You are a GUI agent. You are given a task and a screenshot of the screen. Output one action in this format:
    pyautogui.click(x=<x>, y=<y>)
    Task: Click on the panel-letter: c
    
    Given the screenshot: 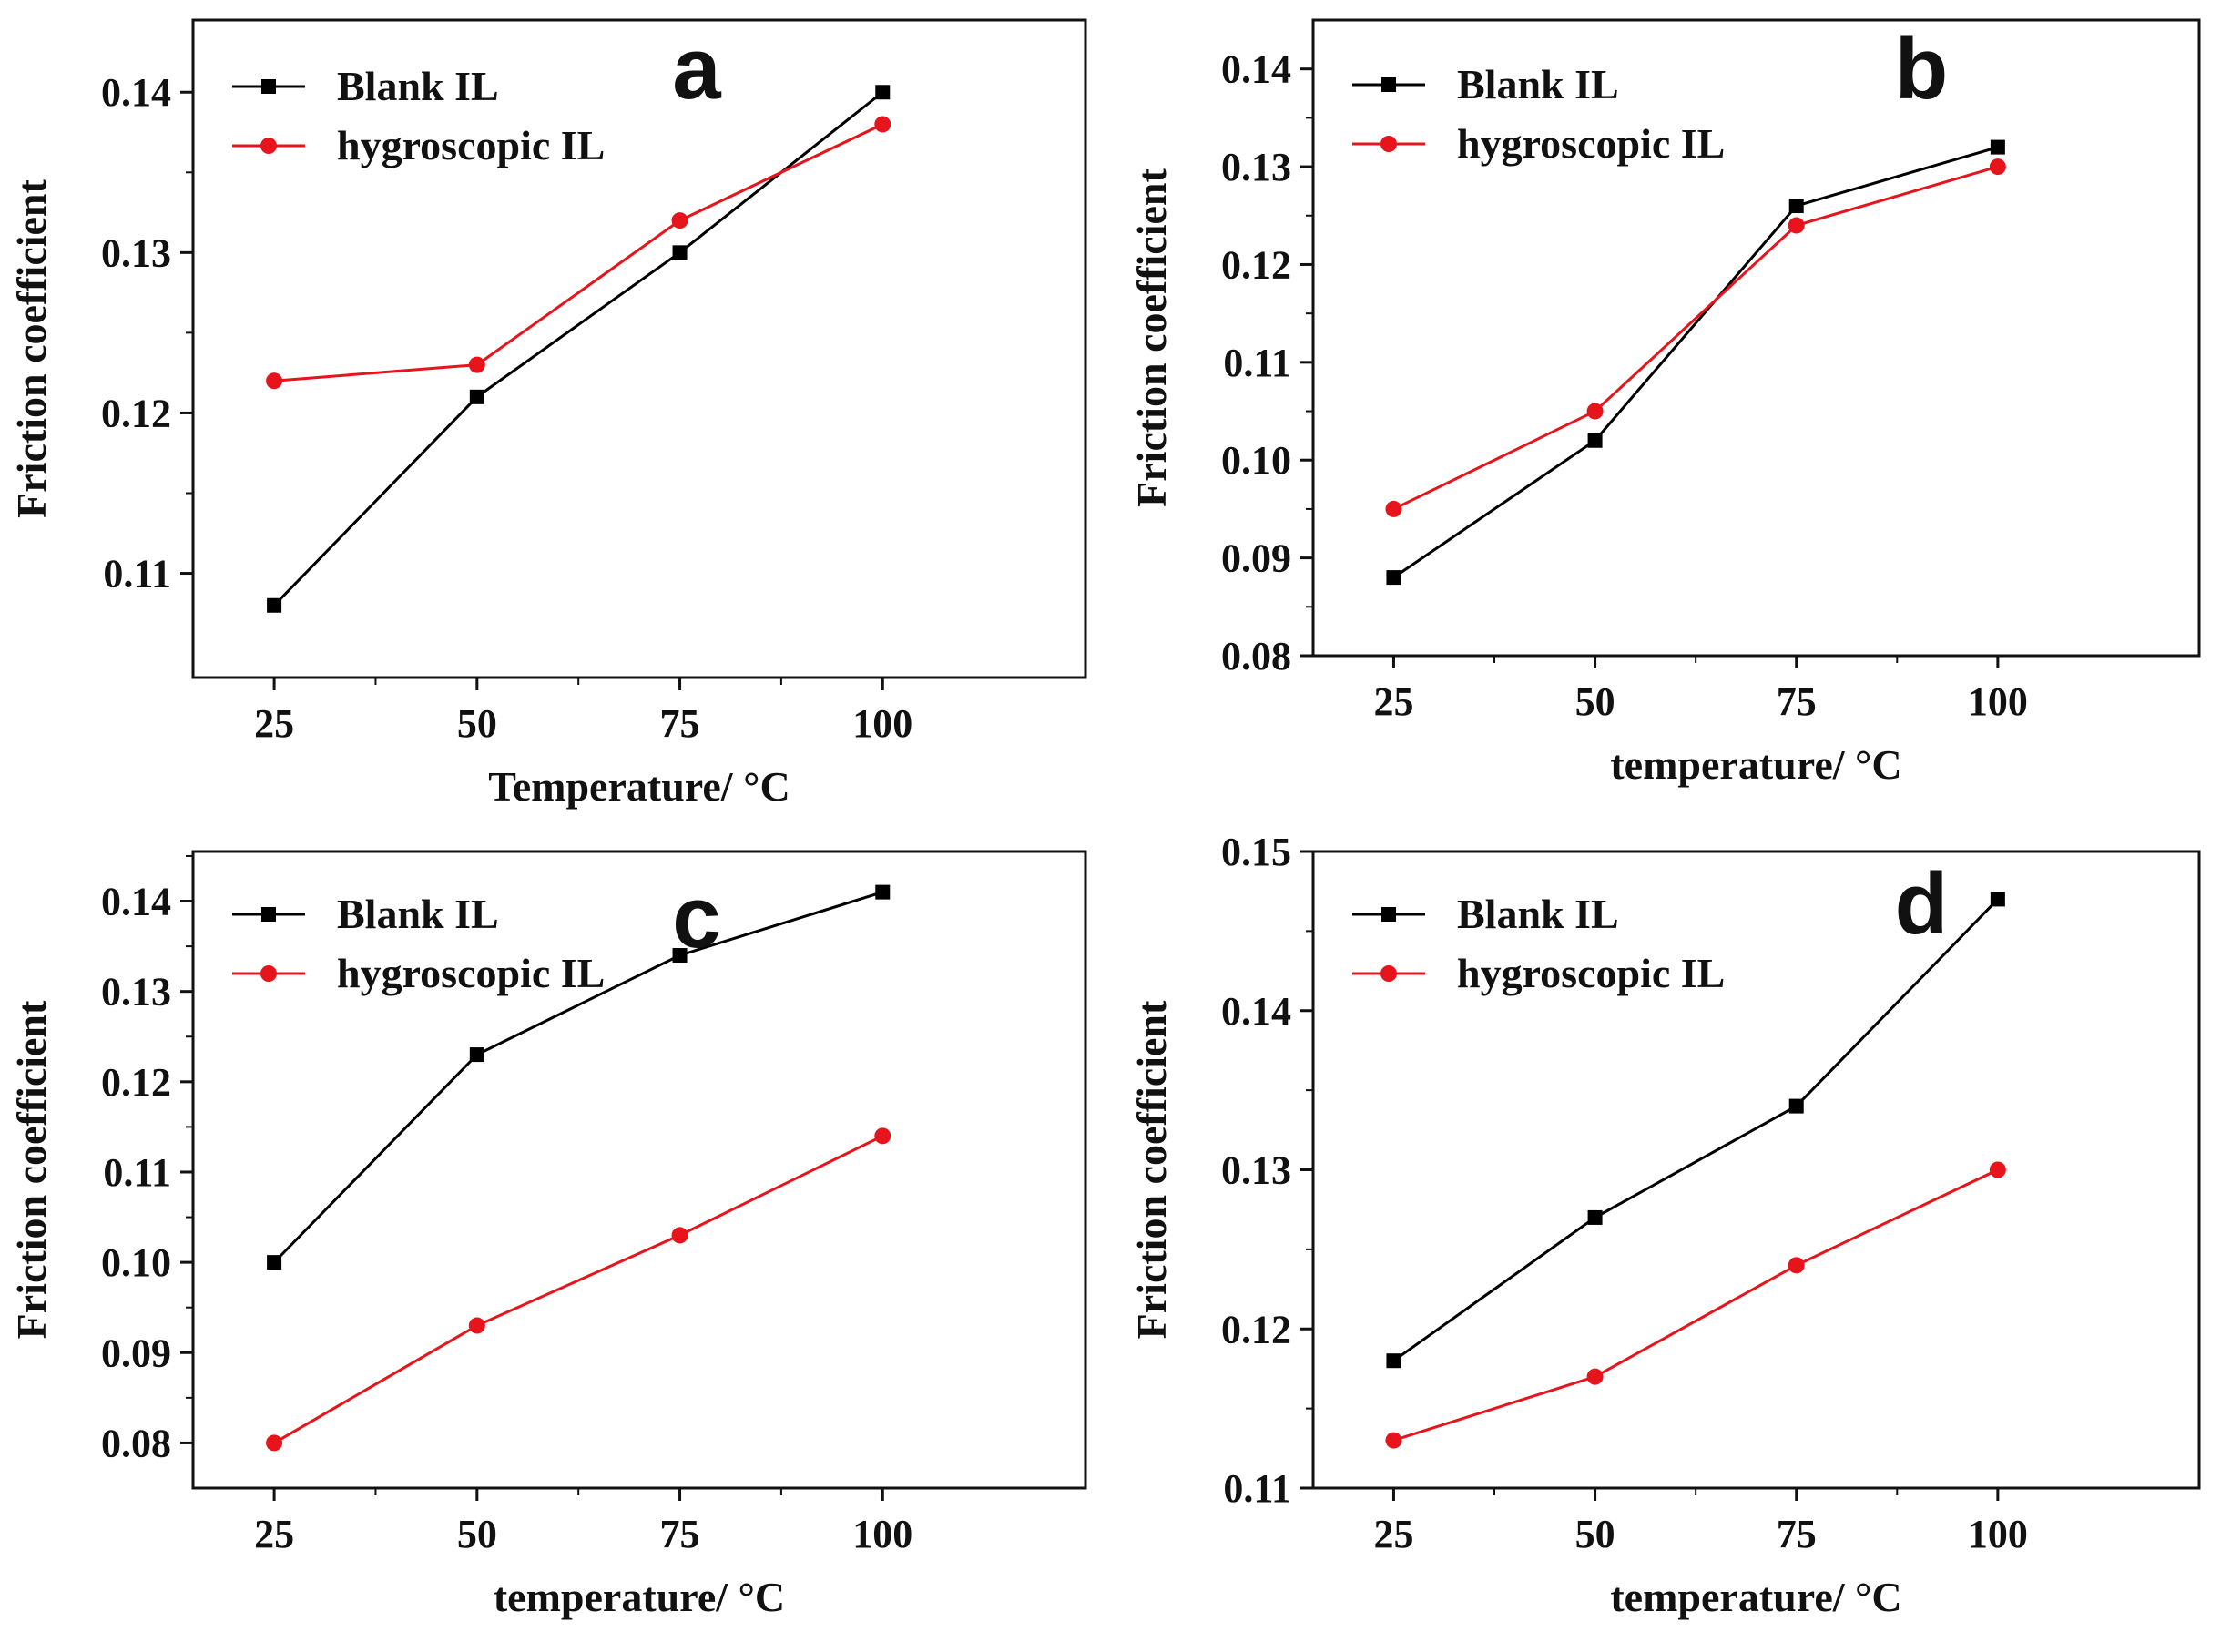 What is the action you would take?
    pyautogui.click(x=696, y=917)
    